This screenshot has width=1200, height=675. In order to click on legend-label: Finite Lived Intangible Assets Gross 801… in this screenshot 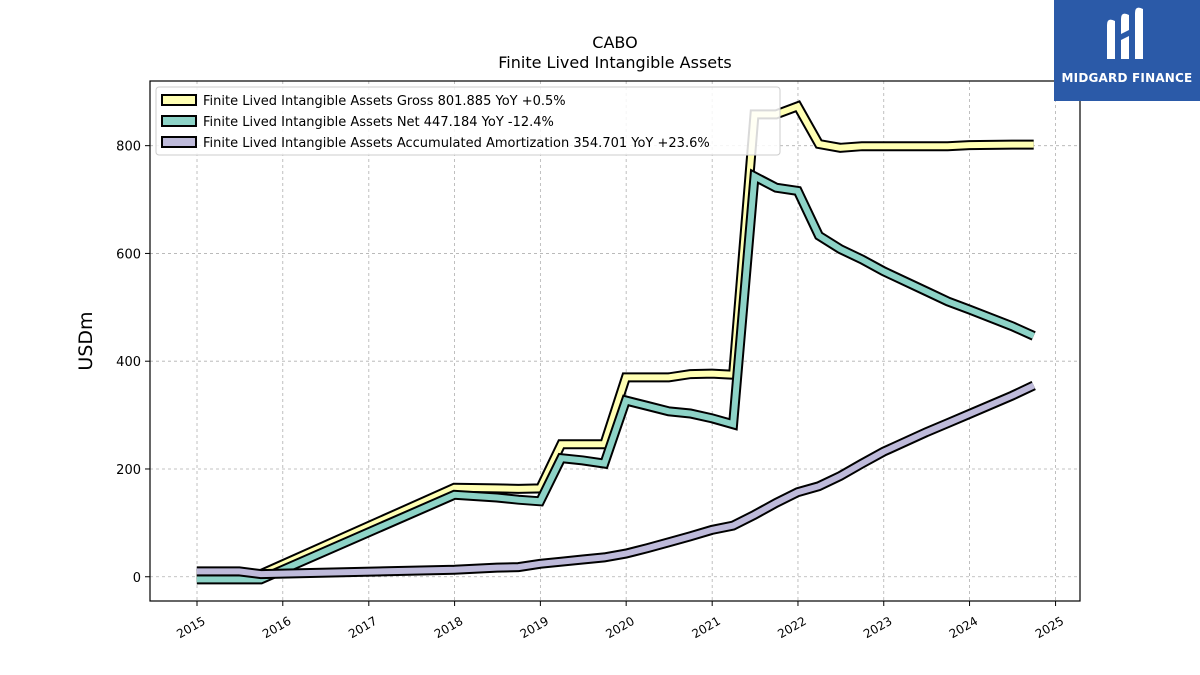, I will do `click(384, 101)`.